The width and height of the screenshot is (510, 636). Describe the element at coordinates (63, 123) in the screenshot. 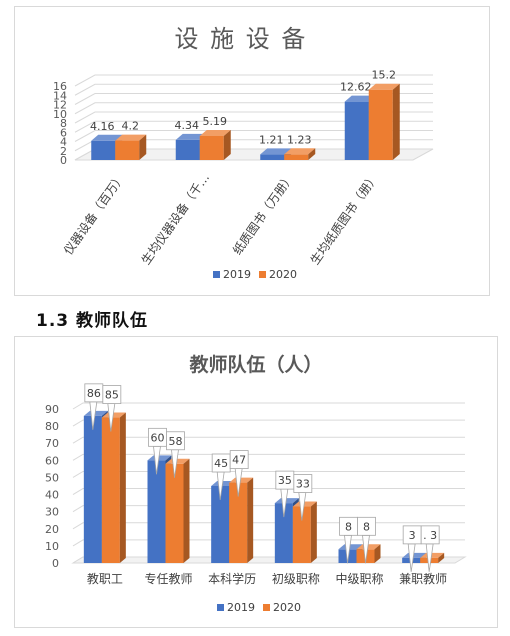

I see `chart1-ytick: 8` at that location.